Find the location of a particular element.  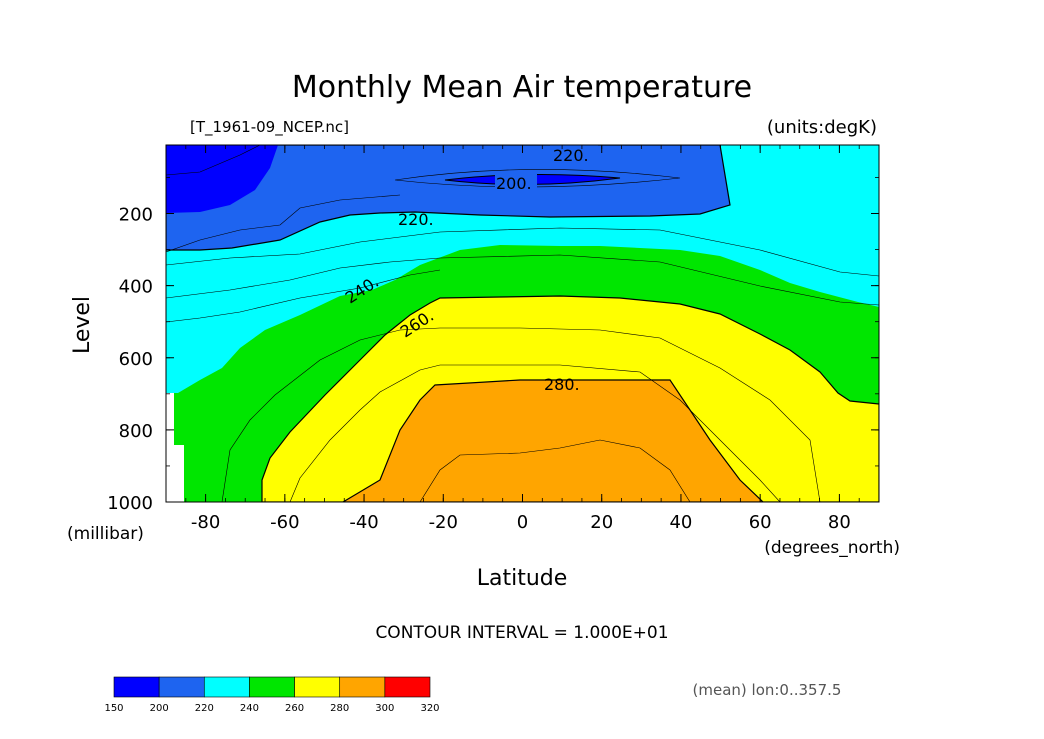

colorbar-level-label: 300 is located at coordinates (384, 708).